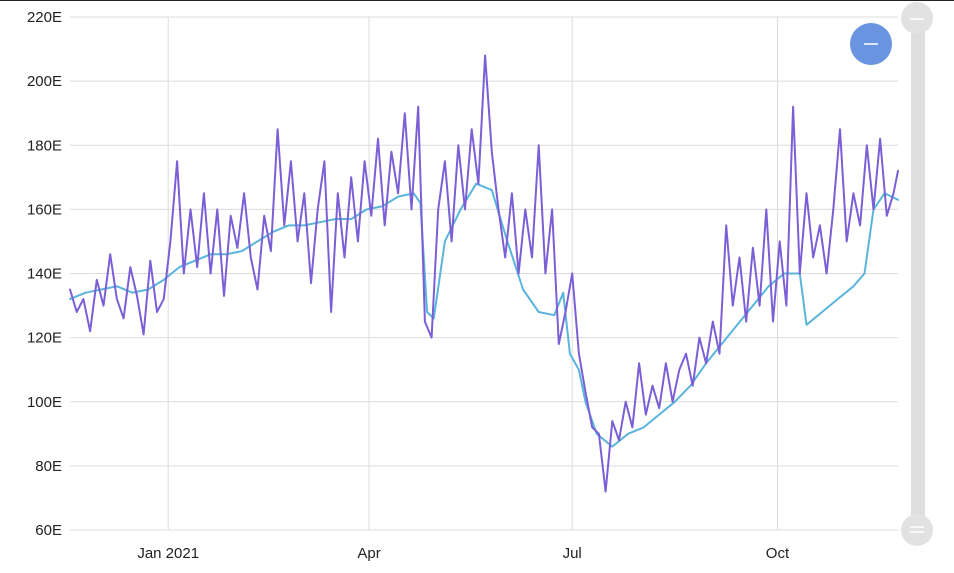 The image size is (954, 573). Describe the element at coordinates (871, 44) in the screenshot. I see `zoom-out-button` at that location.